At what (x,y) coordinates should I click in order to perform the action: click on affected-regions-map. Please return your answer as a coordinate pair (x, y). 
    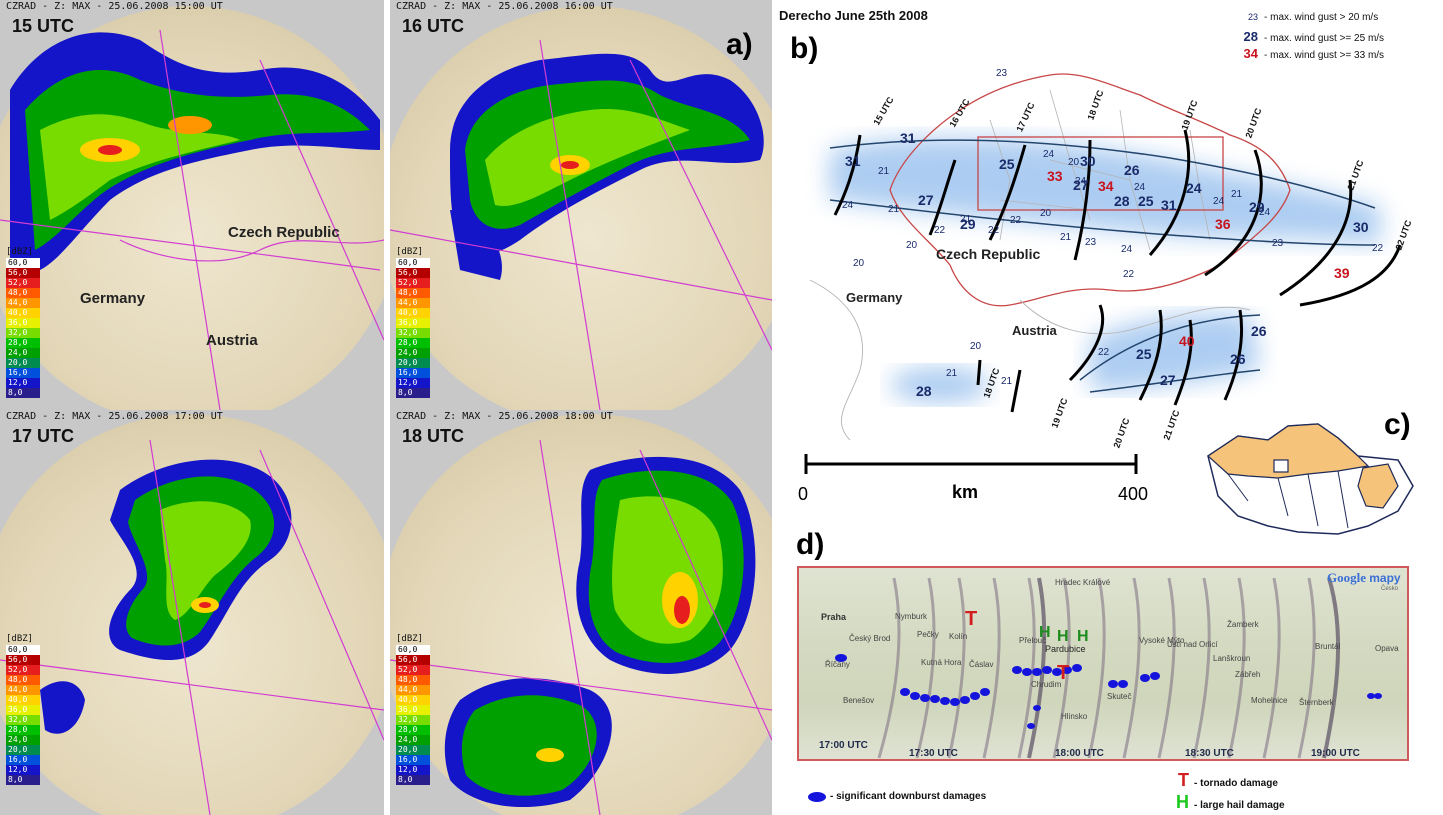
    Looking at the image, I should click on (1310, 479).